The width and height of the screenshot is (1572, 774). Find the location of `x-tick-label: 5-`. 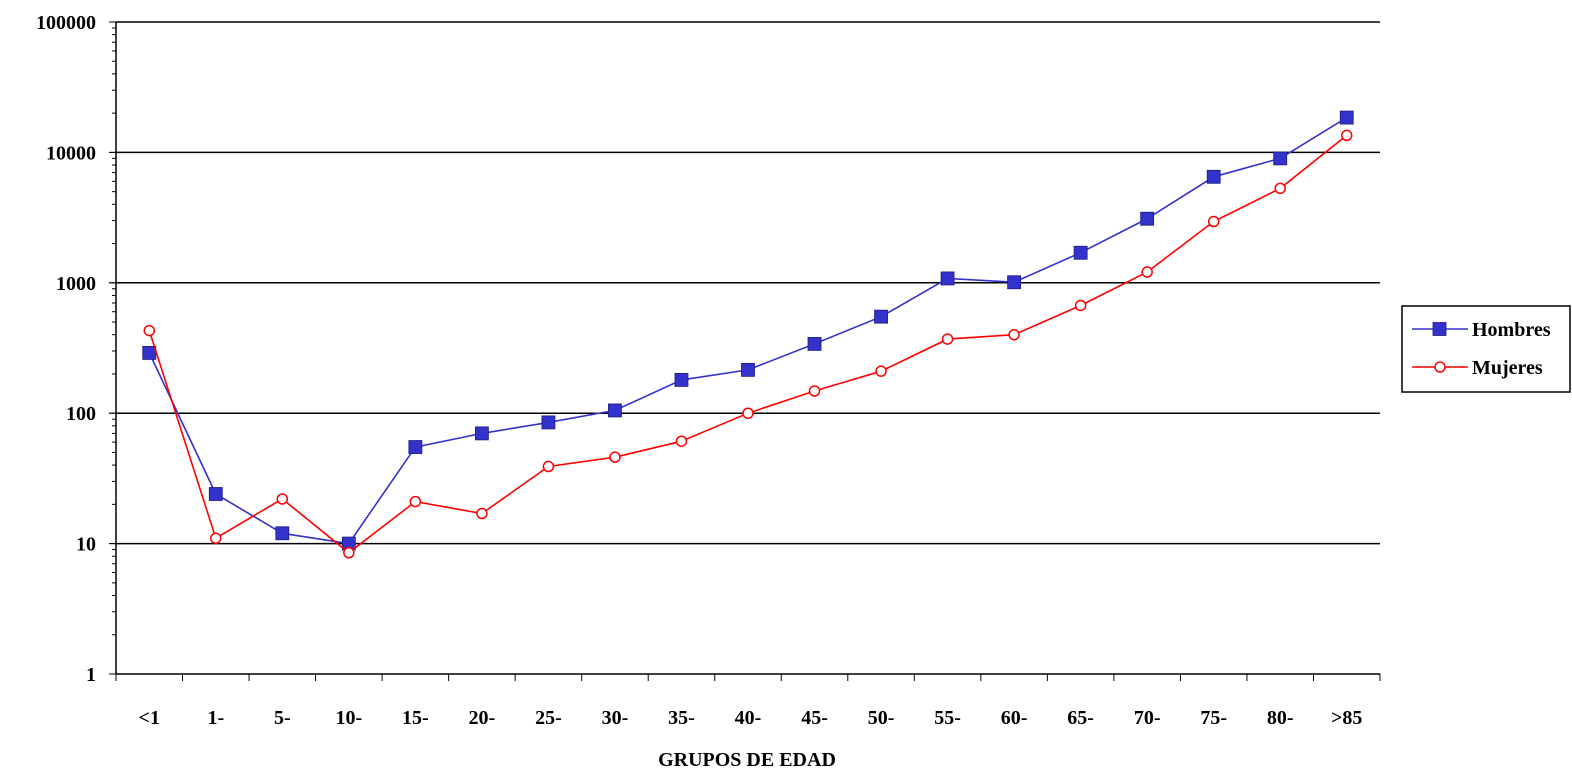

x-tick-label: 5- is located at coordinates (282, 718).